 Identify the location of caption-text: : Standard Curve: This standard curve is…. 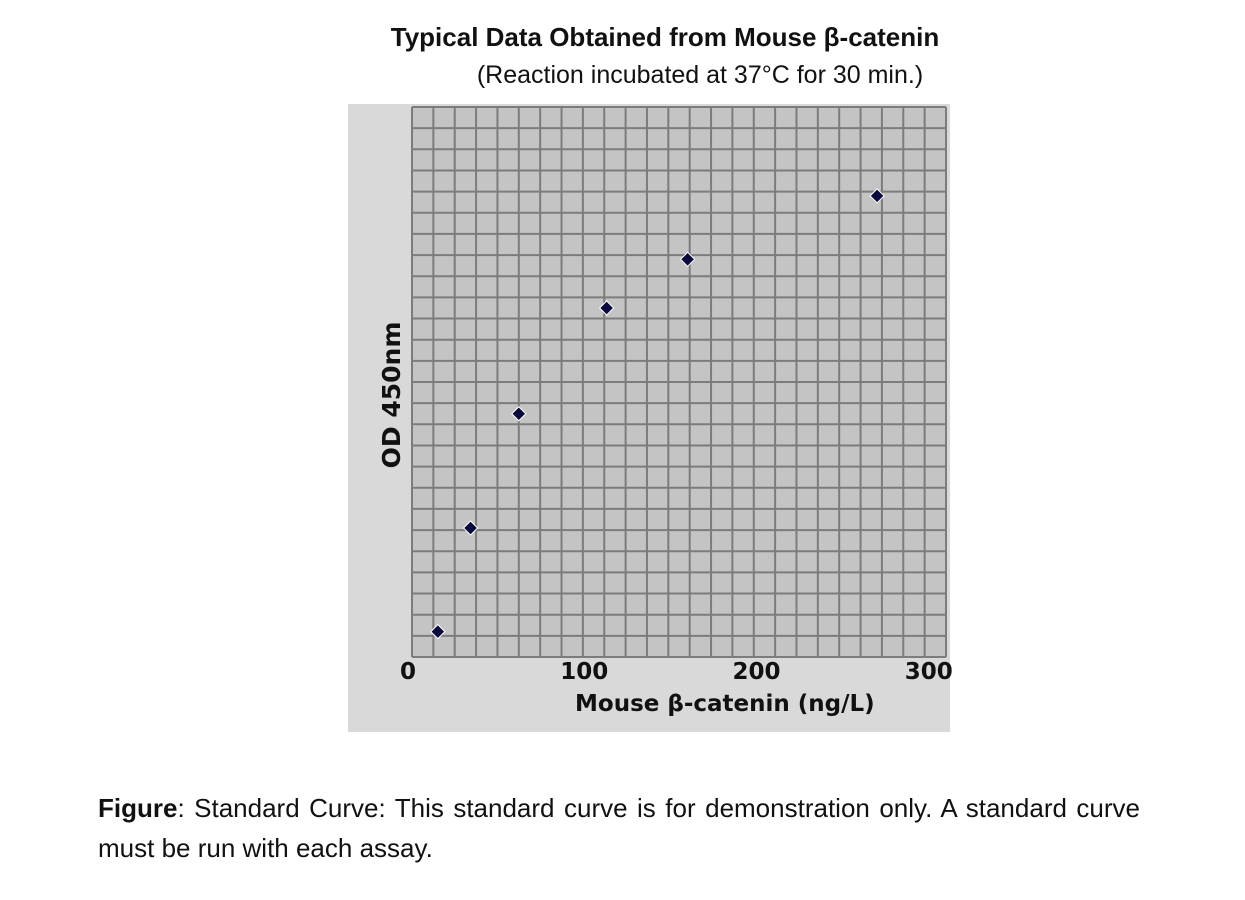
(619, 828).